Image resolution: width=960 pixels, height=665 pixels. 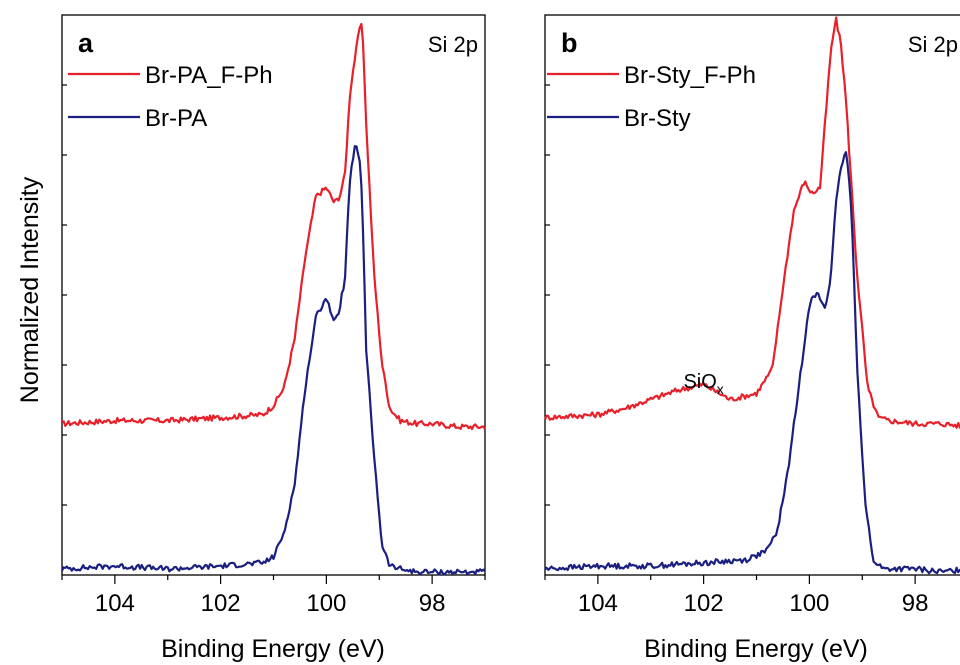 I want to click on legend-label-0: Br-Sty_F-Ph, so click(x=690, y=75).